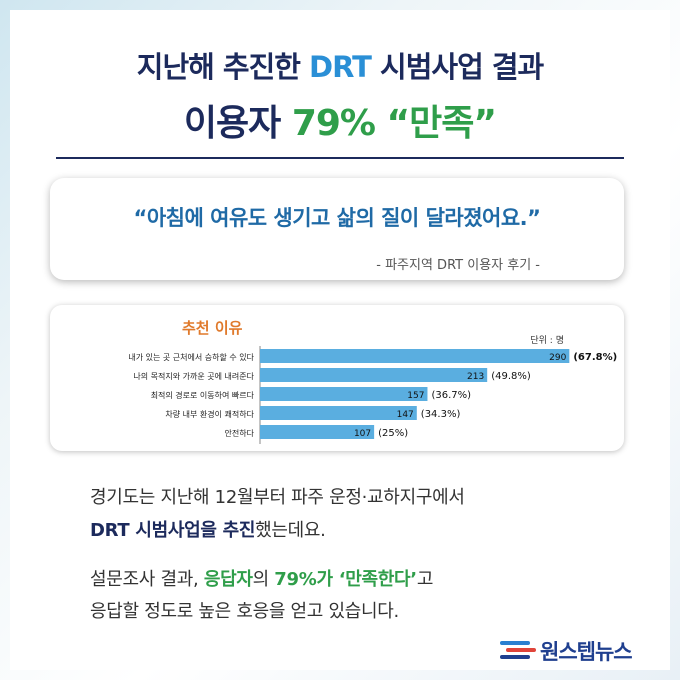 The width and height of the screenshot is (680, 680). Describe the element at coordinates (557, 358) in the screenshot. I see `bar-value-label: 290` at that location.